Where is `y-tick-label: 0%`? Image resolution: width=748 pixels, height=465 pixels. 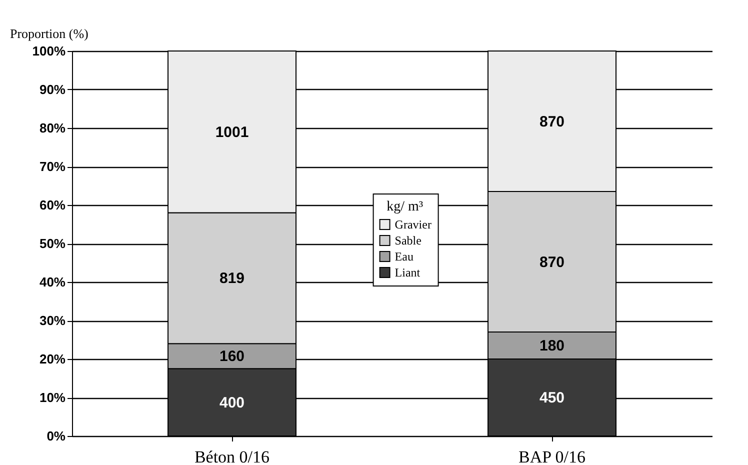
y-tick-label: 0% is located at coordinates (56, 436).